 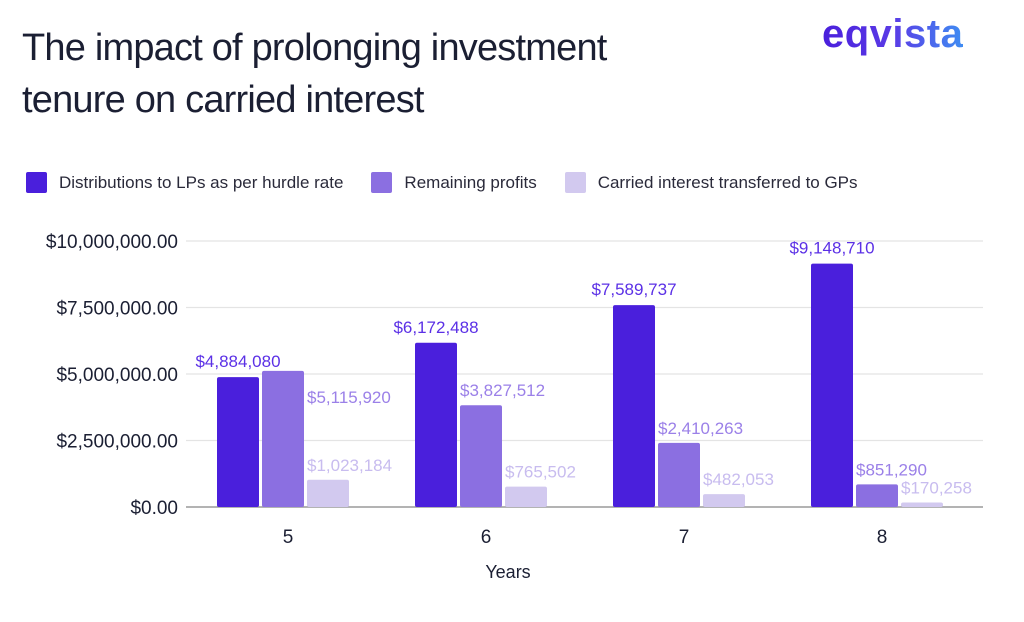 I want to click on y-tick-label: $0.00, so click(x=154, y=508).